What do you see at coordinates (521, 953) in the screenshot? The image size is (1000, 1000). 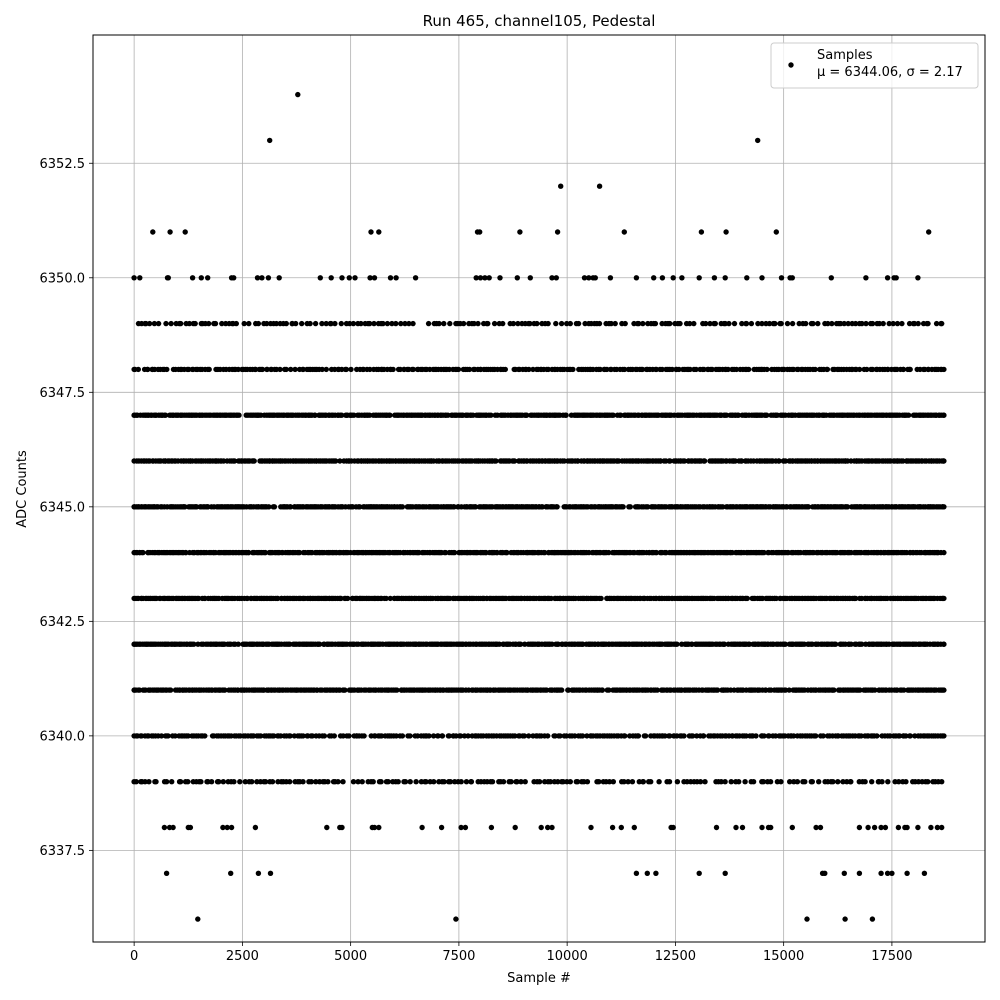 I see `x-axis-ticks: 0 2500 5000 7500 10000 12500 15000 17500` at bounding box center [521, 953].